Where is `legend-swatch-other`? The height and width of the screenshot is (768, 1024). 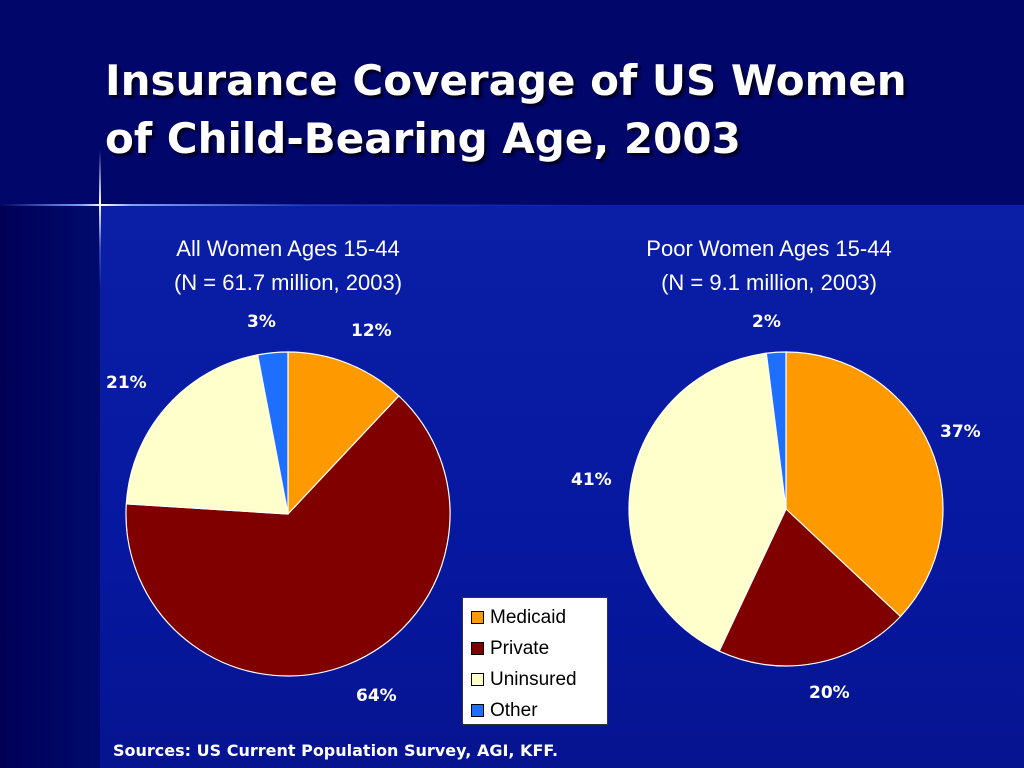
legend-swatch-other is located at coordinates (477, 710).